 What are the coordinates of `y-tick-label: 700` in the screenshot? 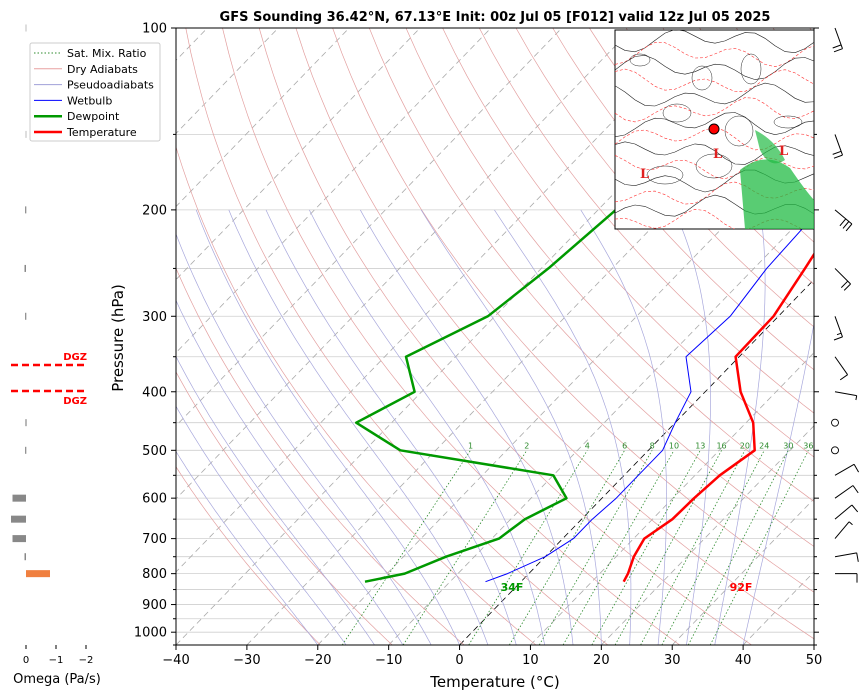 It's located at (154, 539).